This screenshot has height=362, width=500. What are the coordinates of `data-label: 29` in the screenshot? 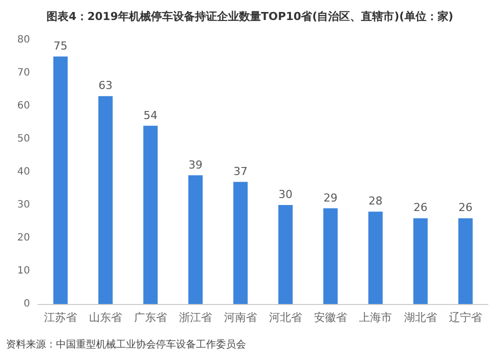 It's located at (331, 197).